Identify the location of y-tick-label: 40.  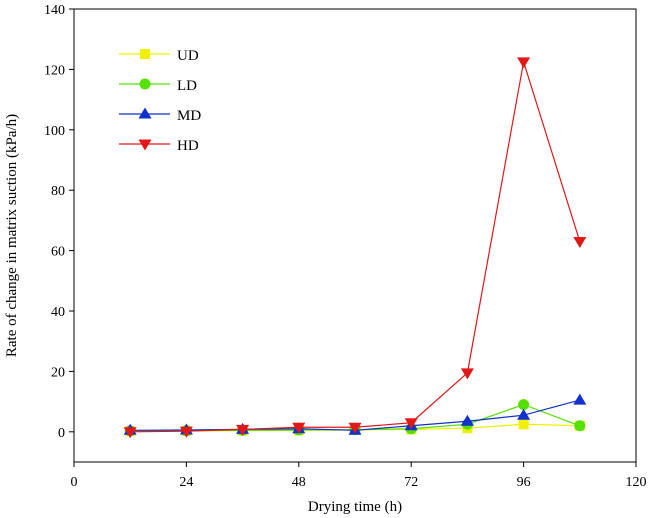
(58, 312).